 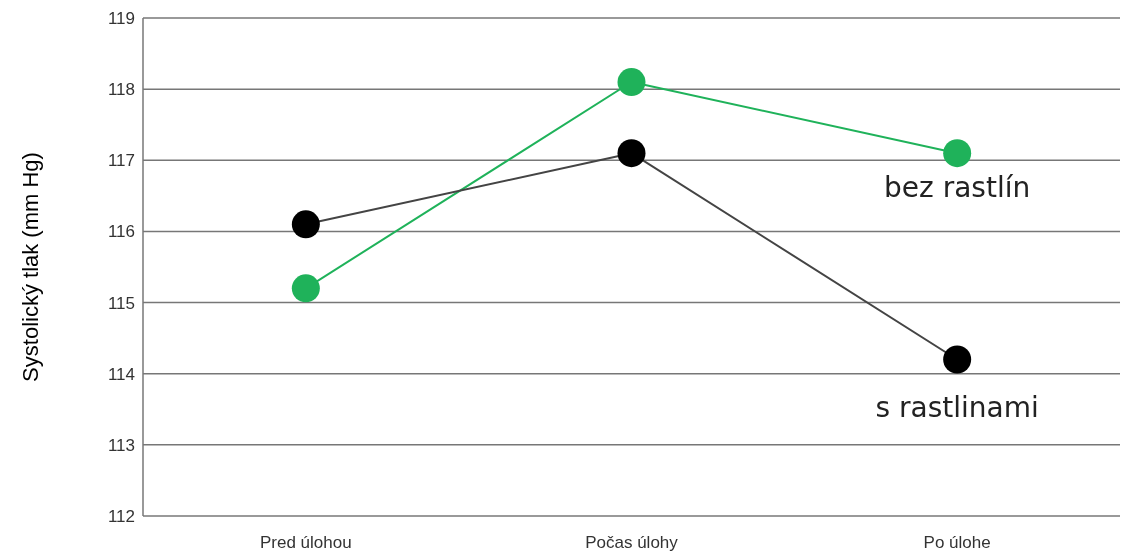 I want to click on y-tick-label: 116, so click(x=121, y=232).